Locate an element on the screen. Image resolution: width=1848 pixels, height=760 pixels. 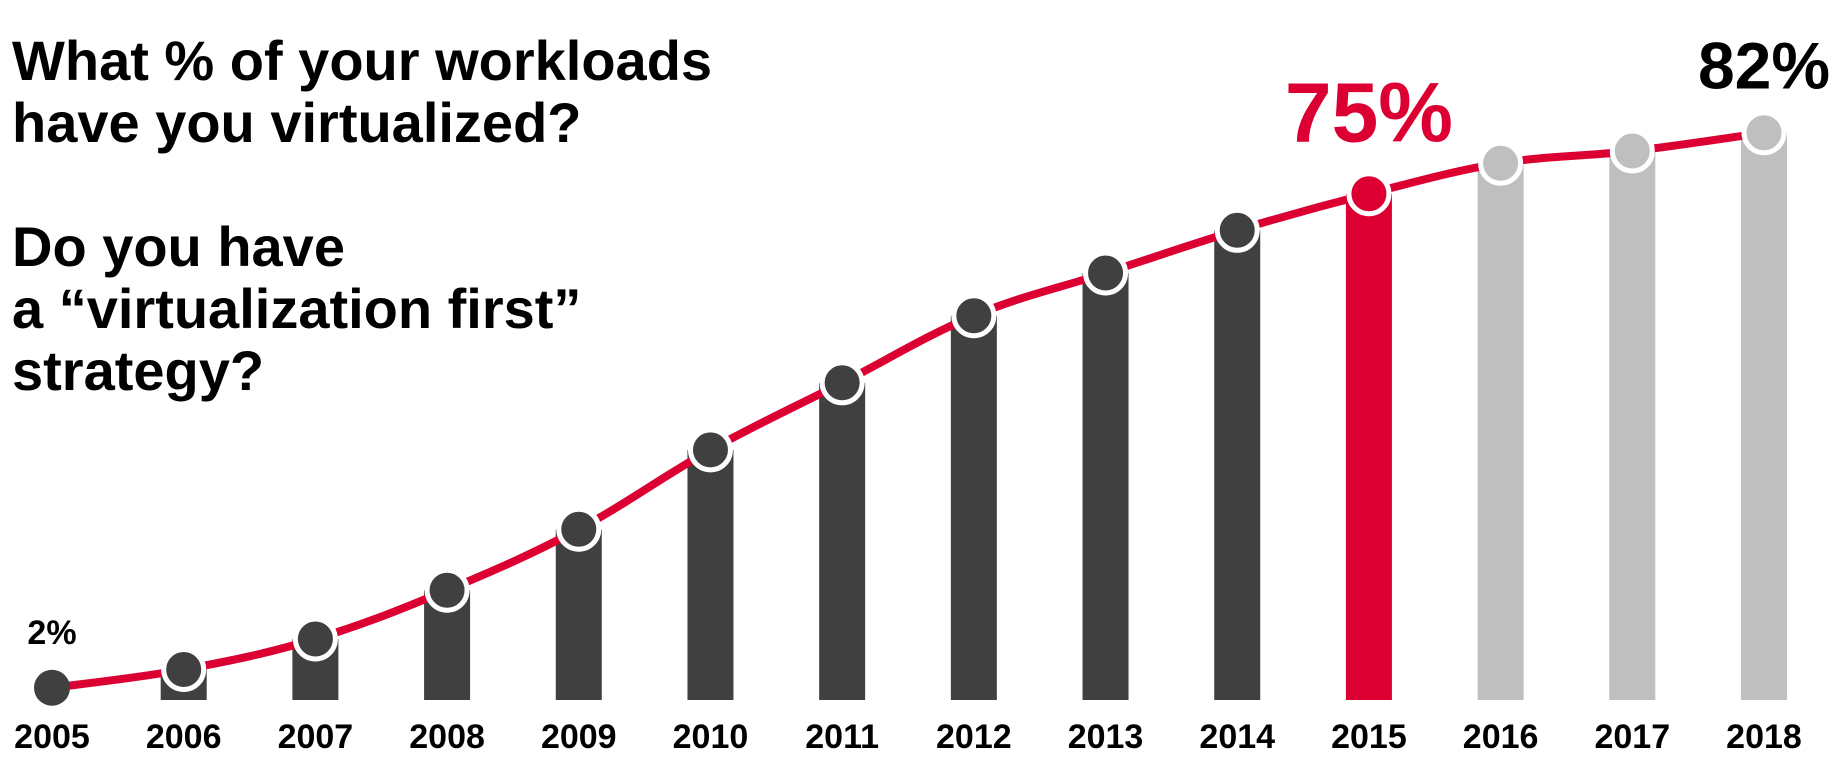
x-label-2008: 2008 is located at coordinates (447, 737).